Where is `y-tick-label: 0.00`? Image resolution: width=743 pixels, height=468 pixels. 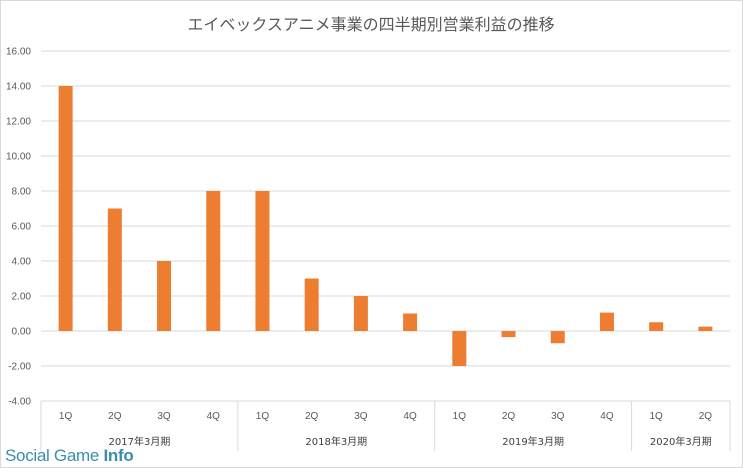 y-tick-label: 0.00 is located at coordinates (22, 332).